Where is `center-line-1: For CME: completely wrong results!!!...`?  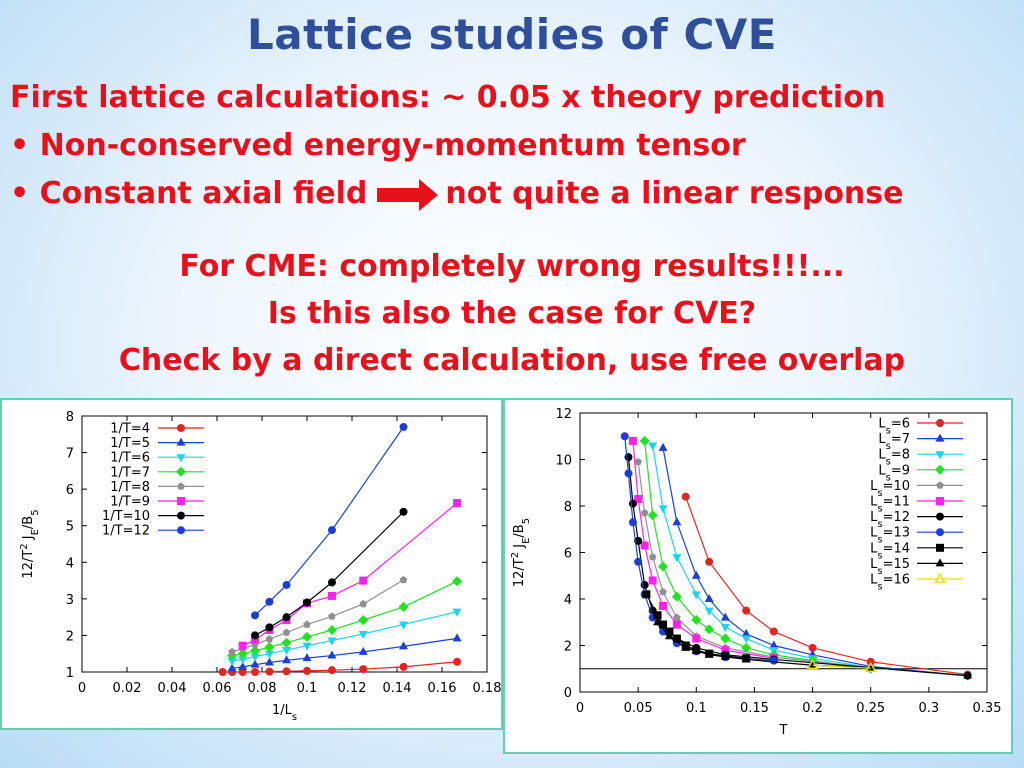 center-line-1: For CME: completely wrong results!!!... is located at coordinates (512, 266).